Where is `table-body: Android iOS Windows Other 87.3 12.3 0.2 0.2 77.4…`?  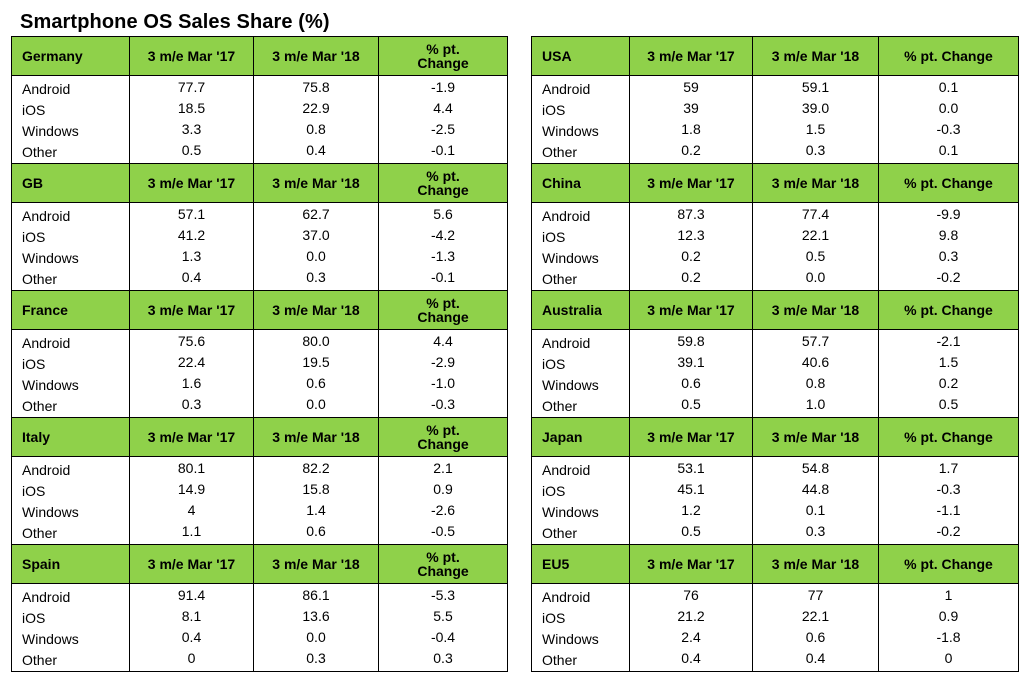
table-body: Android iOS Windows Other 87.3 12.3 0.2 0.2 77.4… is located at coordinates (775, 246).